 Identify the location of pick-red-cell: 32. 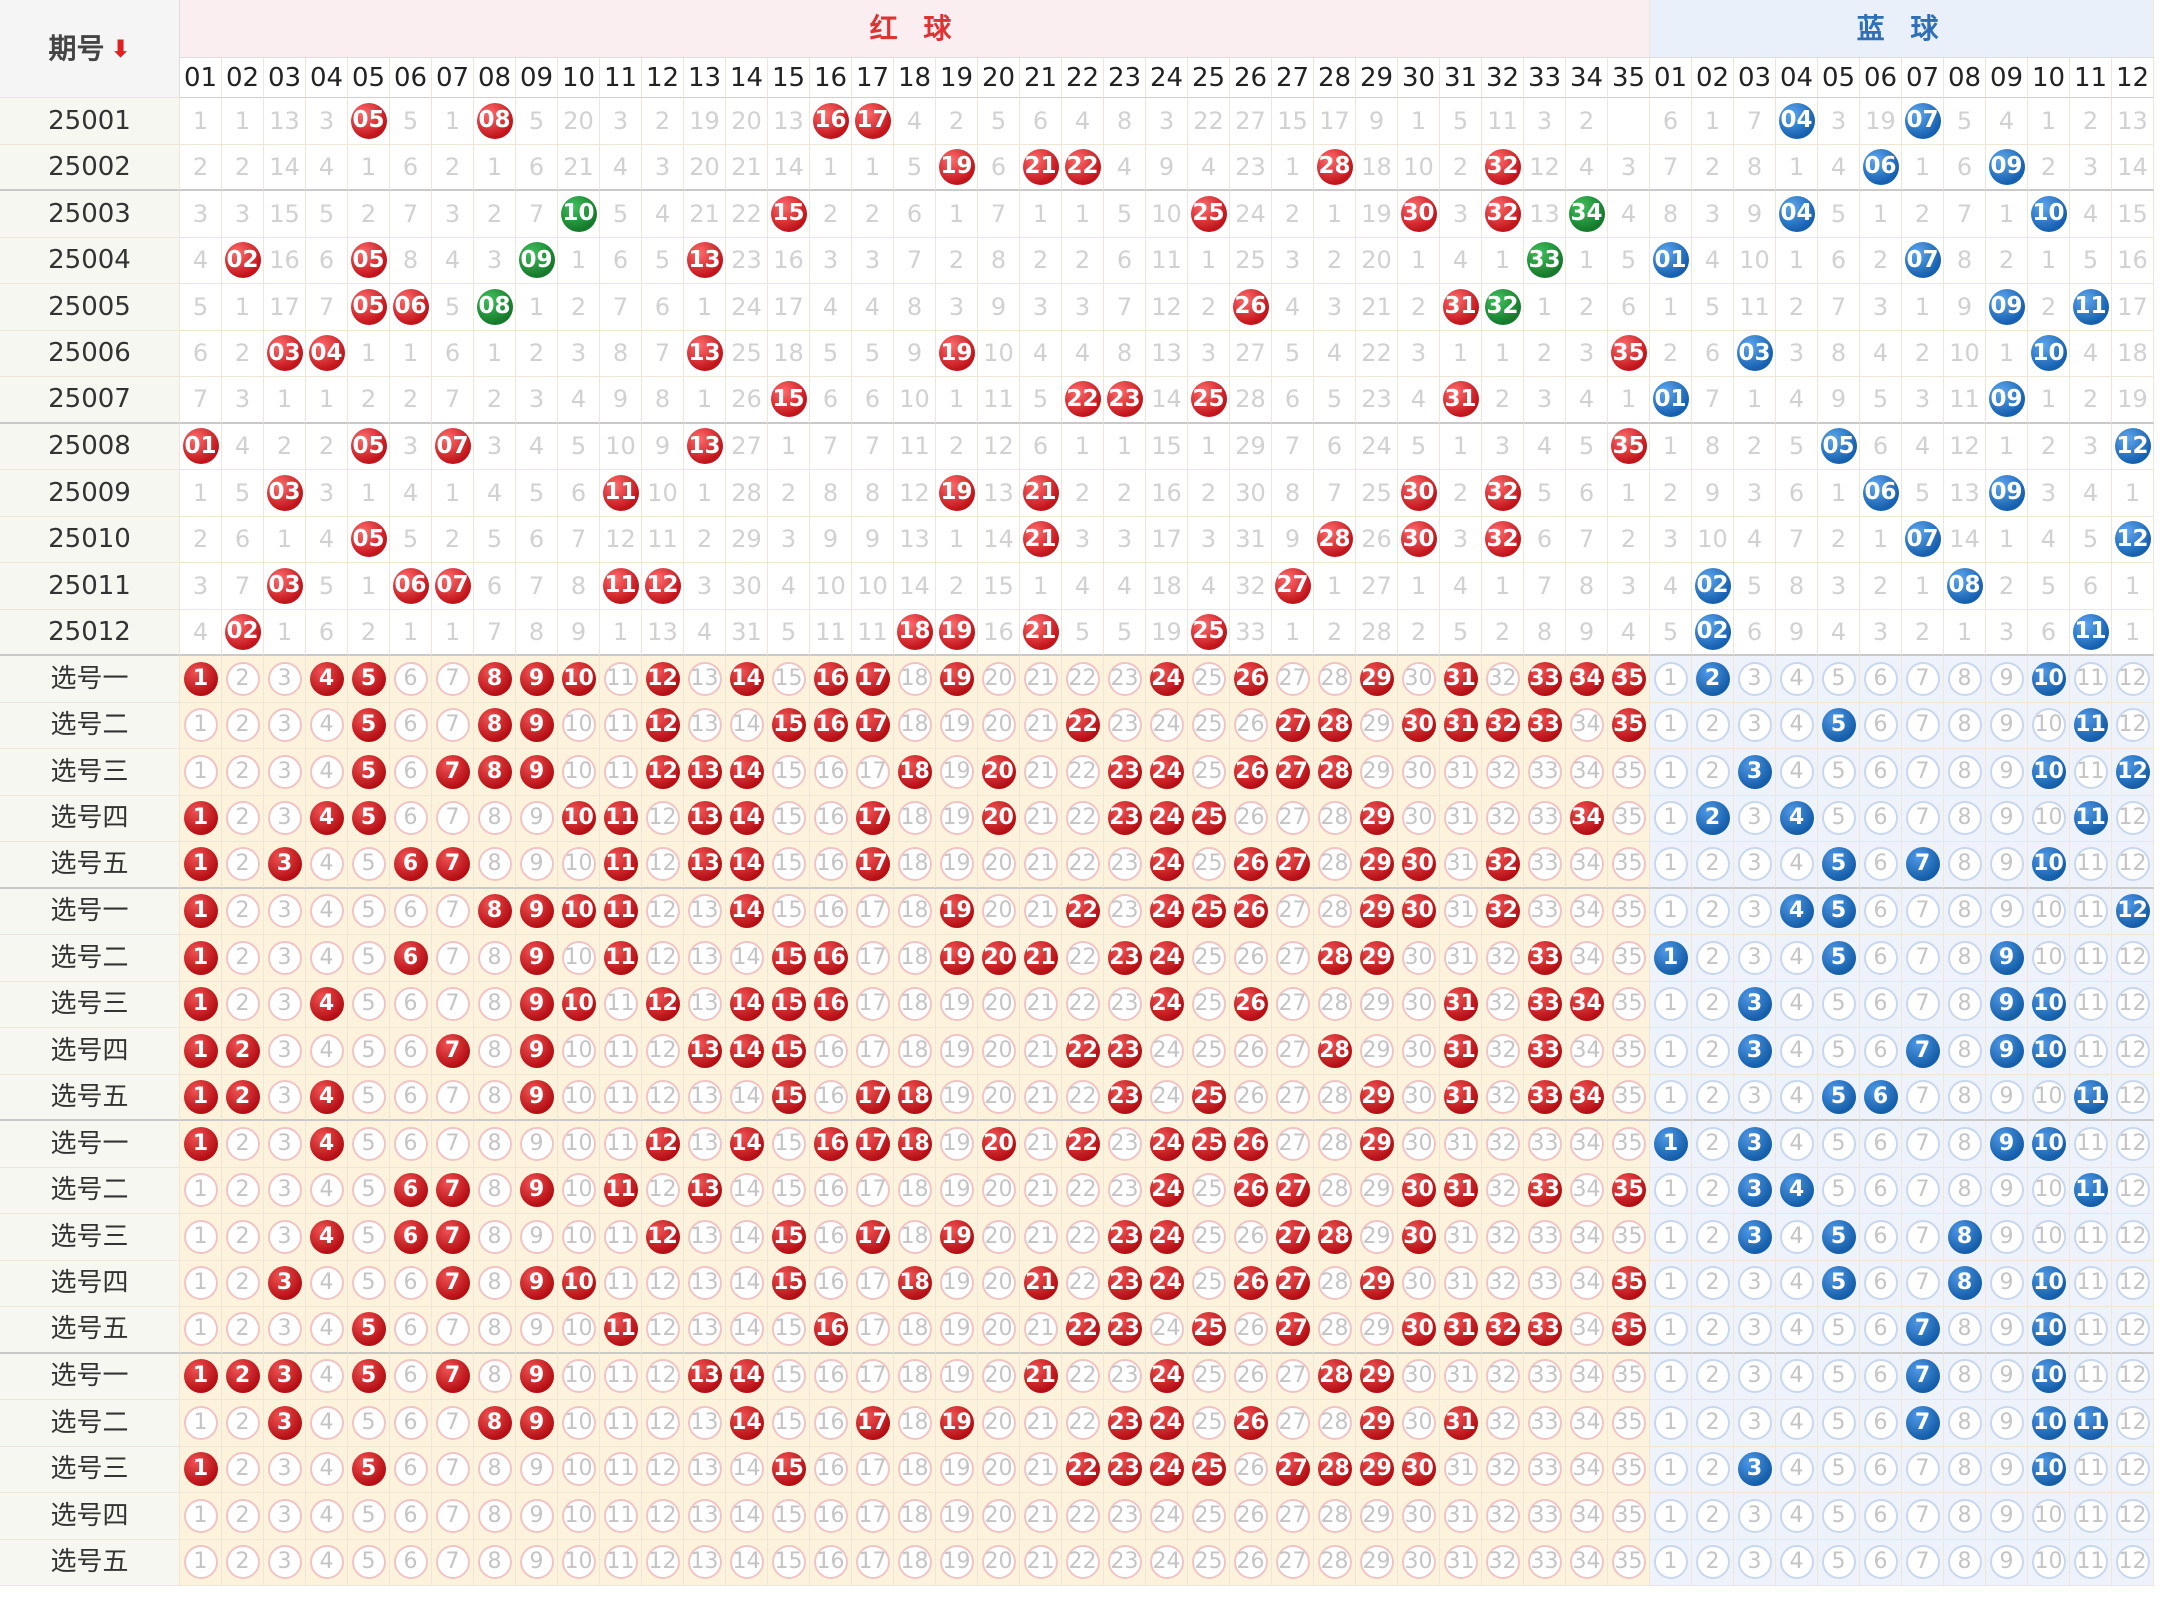
(1503, 1516).